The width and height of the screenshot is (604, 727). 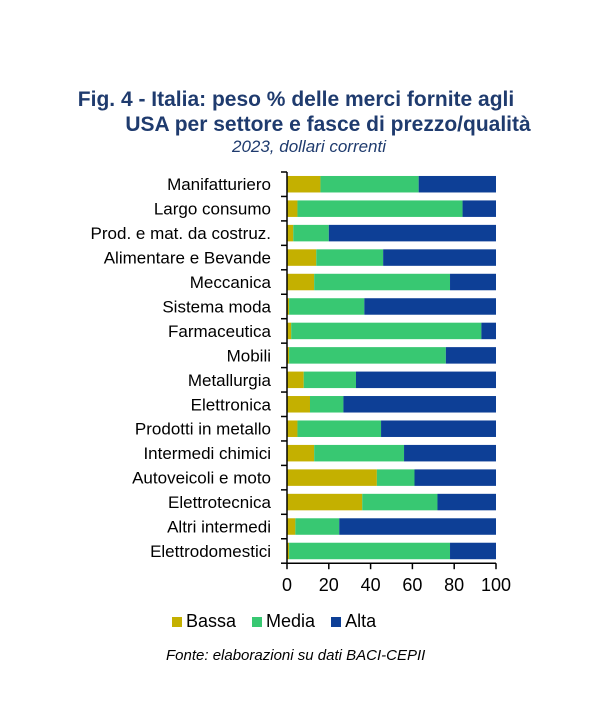 I want to click on legend-item-media: Media, so click(x=283, y=621).